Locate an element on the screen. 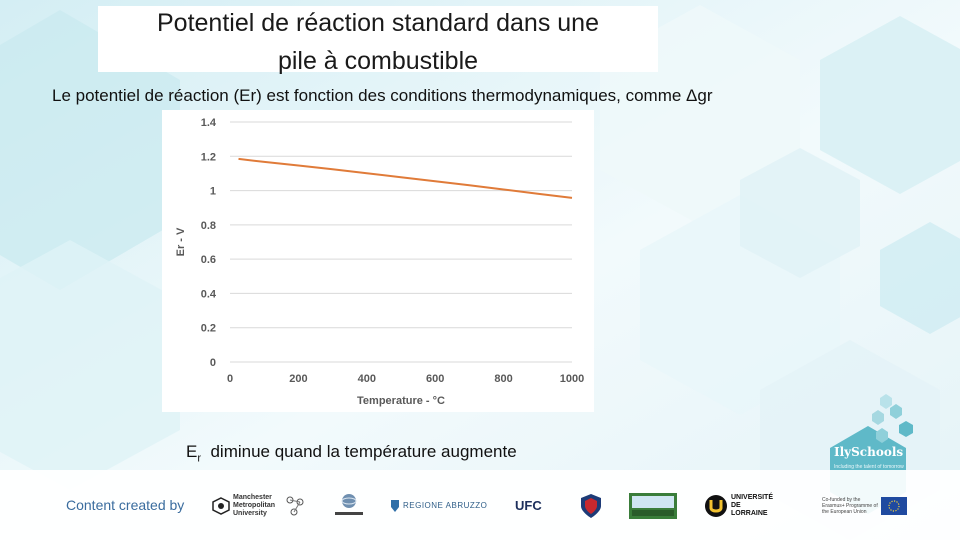 Image resolution: width=960 pixels, height=540 pixels. partner-logo-globe-icon is located at coordinates (349, 504).